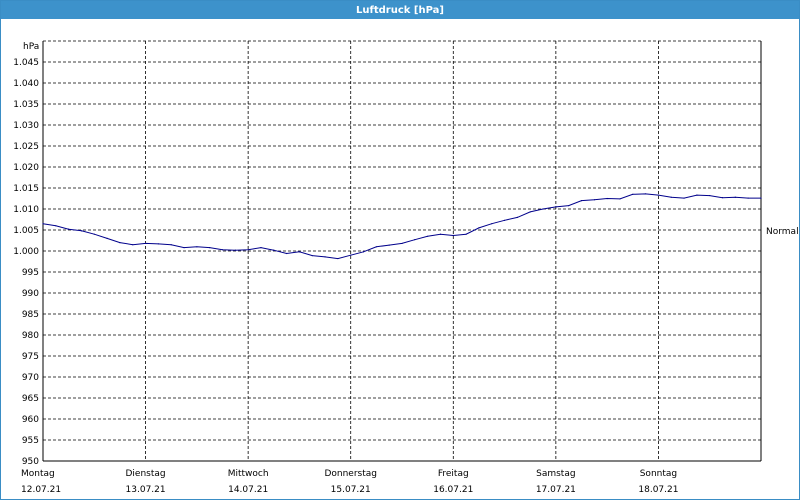  I want to click on y-tick-label: 1.015, so click(26, 189).